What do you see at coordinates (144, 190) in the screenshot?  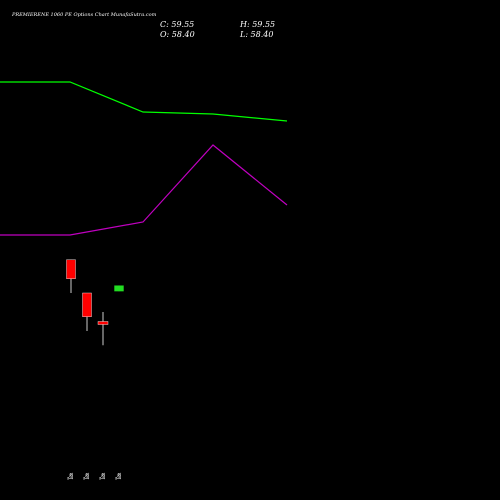 I see `purple-indicator-line` at bounding box center [144, 190].